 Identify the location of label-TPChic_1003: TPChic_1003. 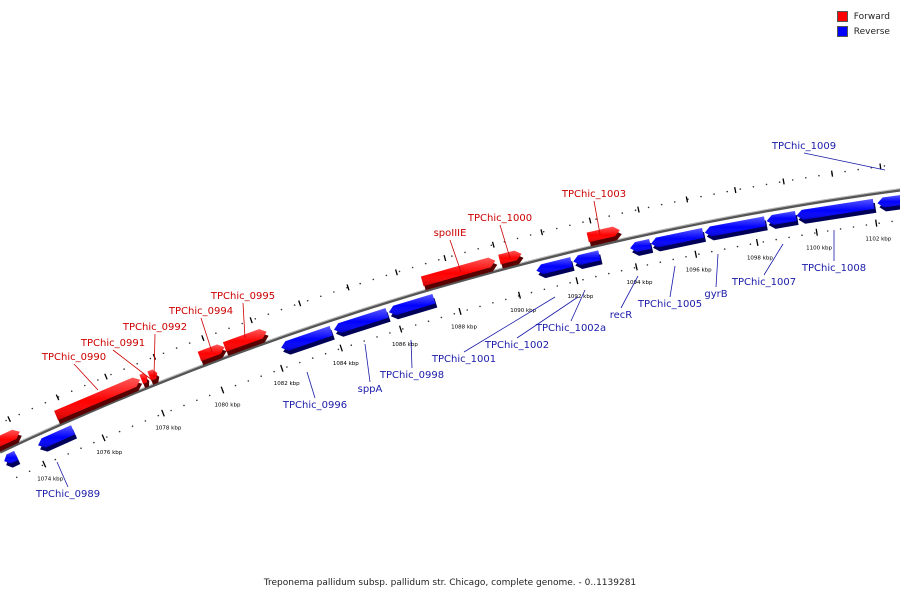
(593, 212).